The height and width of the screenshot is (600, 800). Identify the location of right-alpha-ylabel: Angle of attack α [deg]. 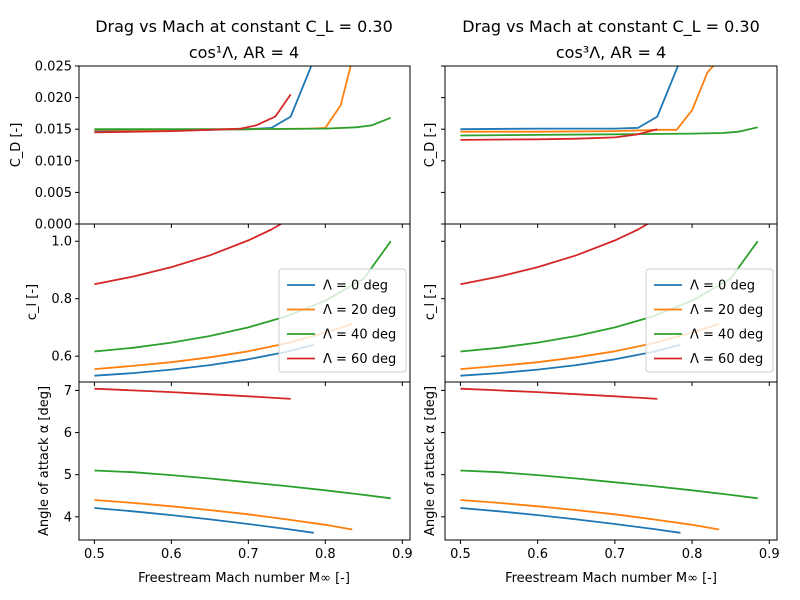
(430, 461).